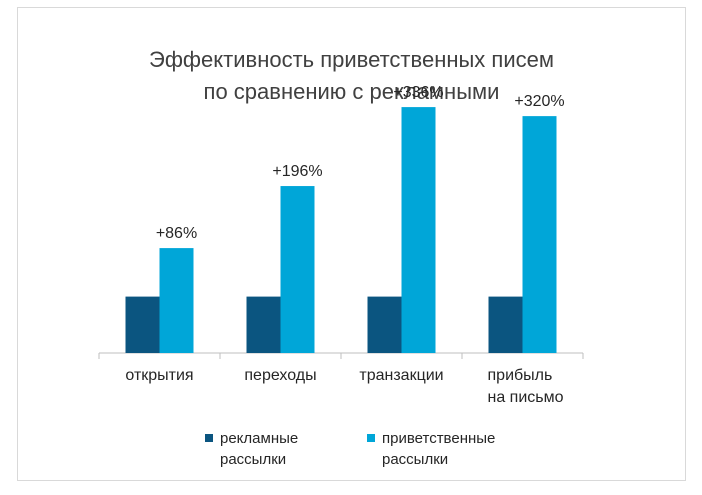  What do you see at coordinates (209, 438) in the screenshot?
I see `legend-swatch-advertising` at bounding box center [209, 438].